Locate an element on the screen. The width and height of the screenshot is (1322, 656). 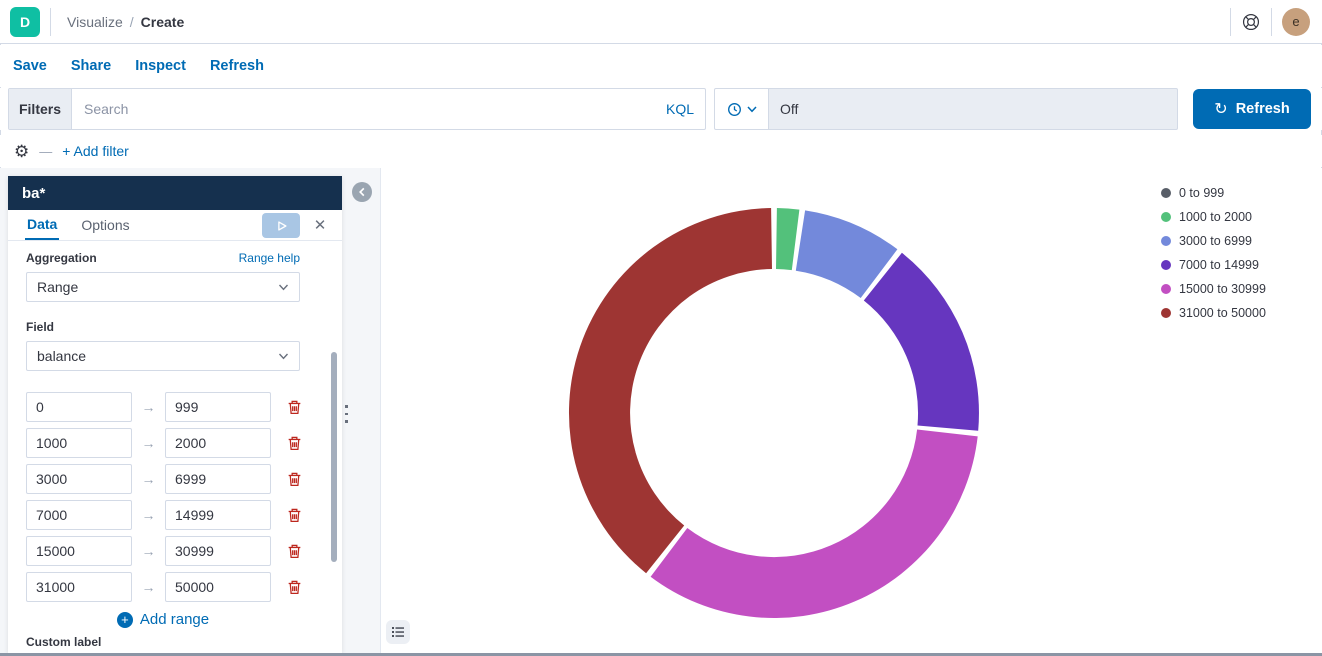
app-logo: D is located at coordinates (25, 21).